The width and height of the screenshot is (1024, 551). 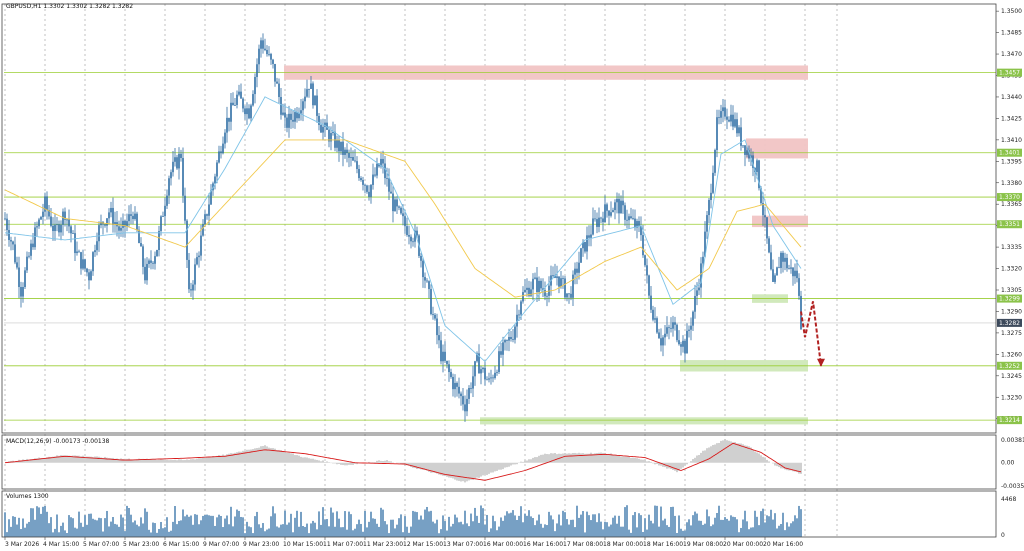 What do you see at coordinates (1011, 140) in the screenshot?
I see `price-tick-label: 1.3410` at bounding box center [1011, 140].